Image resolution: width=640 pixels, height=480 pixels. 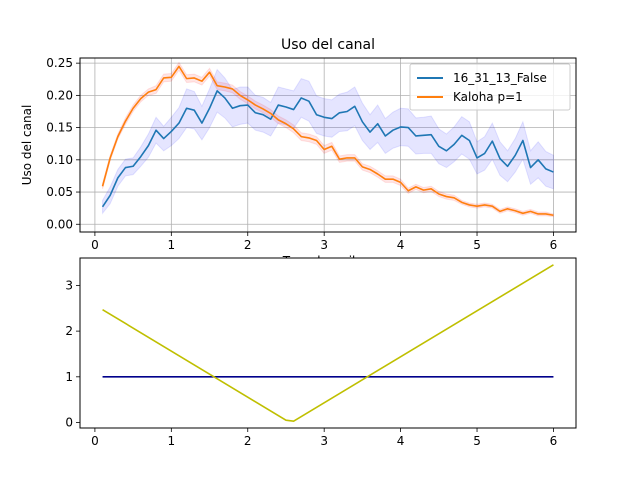 What do you see at coordinates (59, 95) in the screenshot?
I see `top-y-tick-label: 0.20` at bounding box center [59, 95].